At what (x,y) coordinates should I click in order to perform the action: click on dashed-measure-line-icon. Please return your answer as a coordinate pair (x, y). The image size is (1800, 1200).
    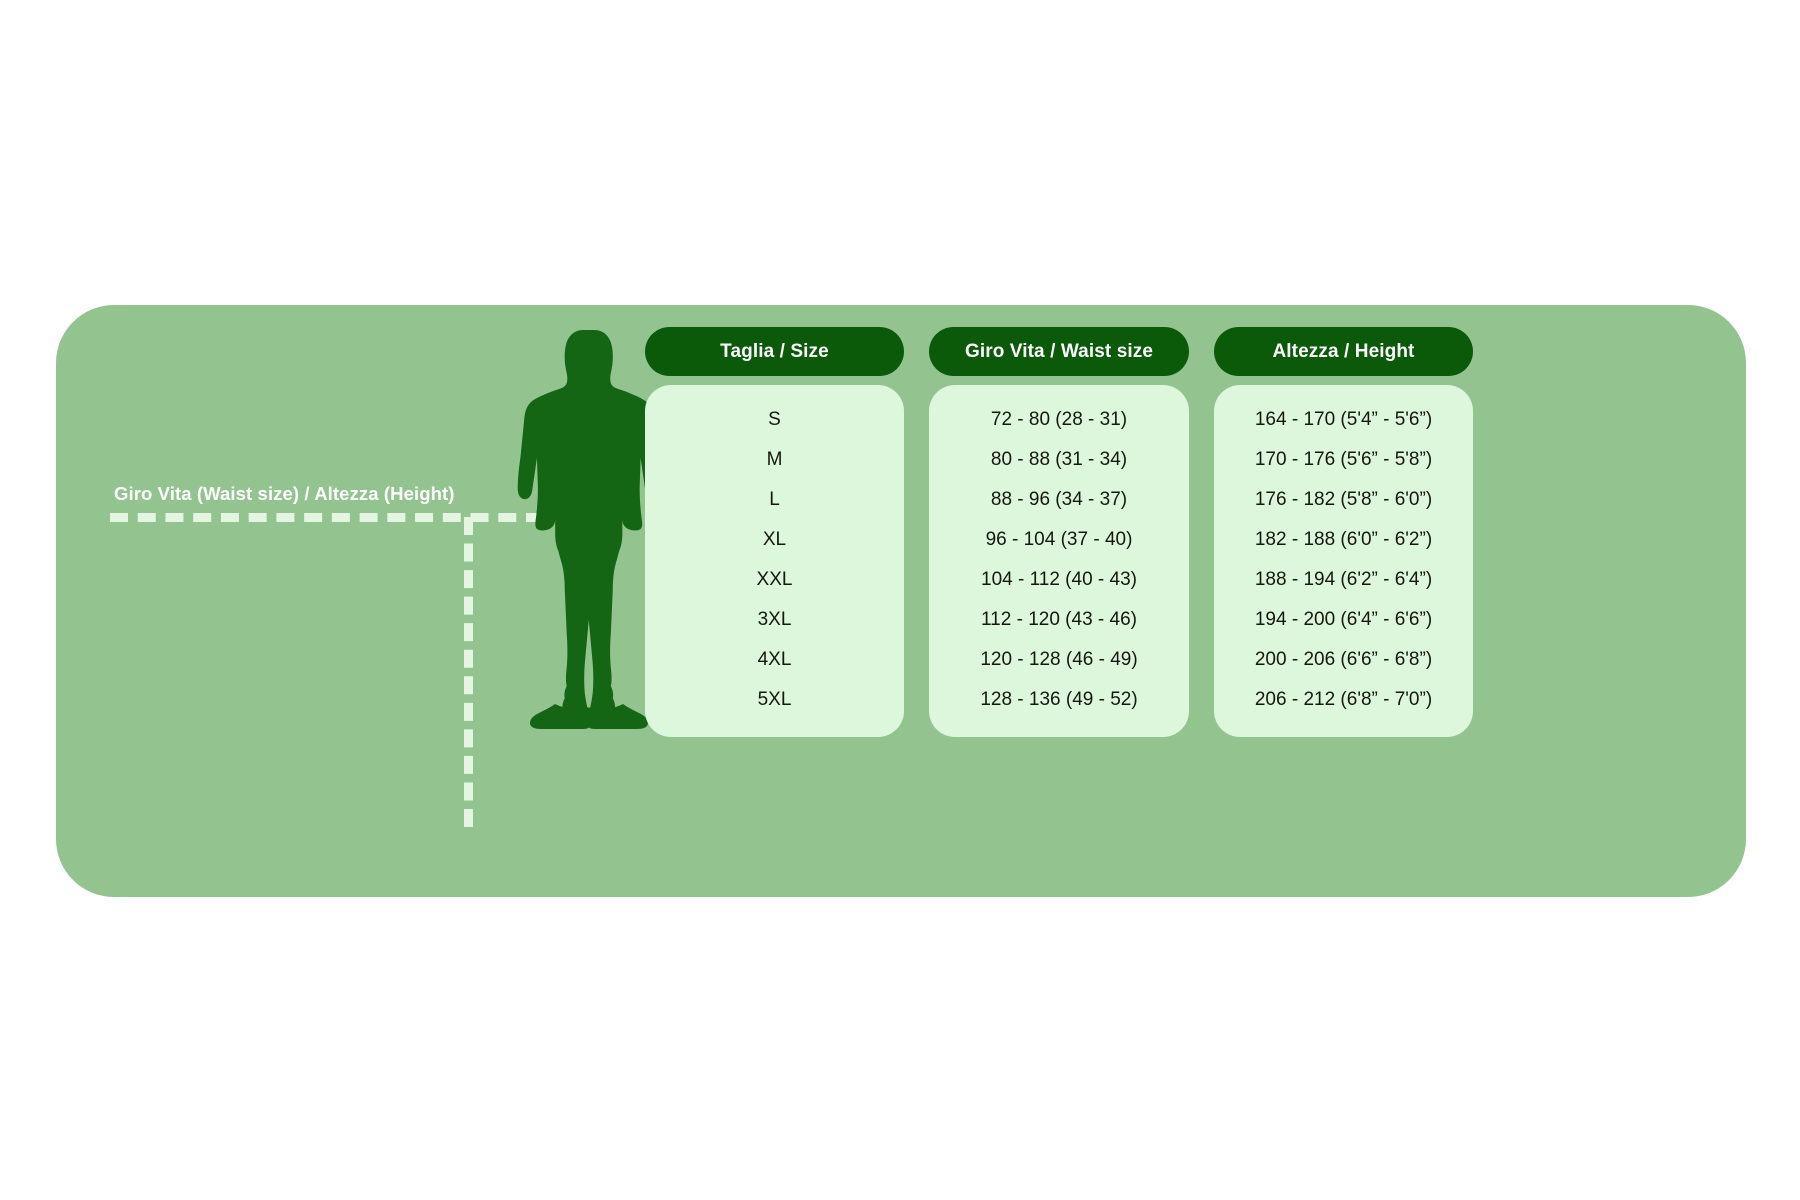
    Looking at the image, I should click on (327, 517).